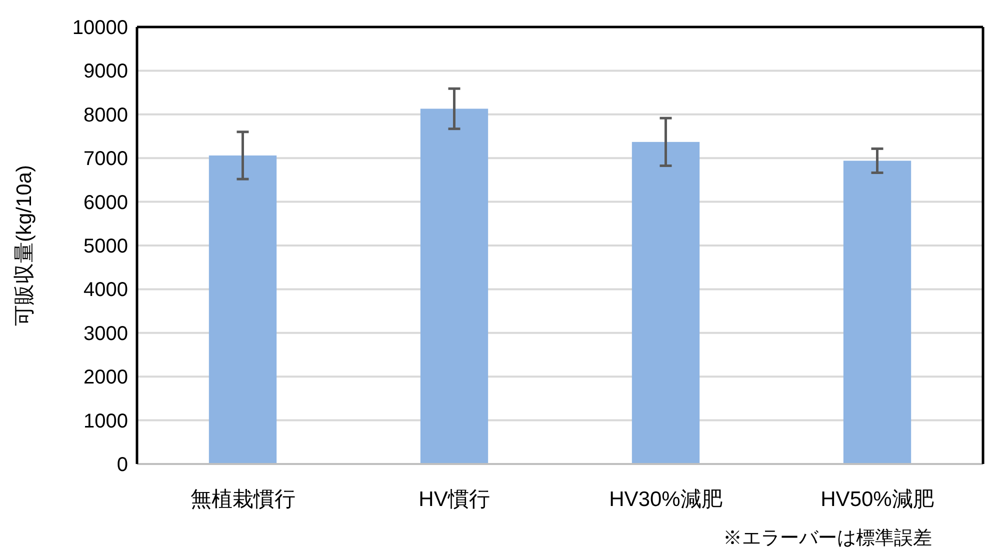 The image size is (985, 551). What do you see at coordinates (24, 245) in the screenshot?
I see `y-axis-title: 可販収量(kg/10a)` at bounding box center [24, 245].